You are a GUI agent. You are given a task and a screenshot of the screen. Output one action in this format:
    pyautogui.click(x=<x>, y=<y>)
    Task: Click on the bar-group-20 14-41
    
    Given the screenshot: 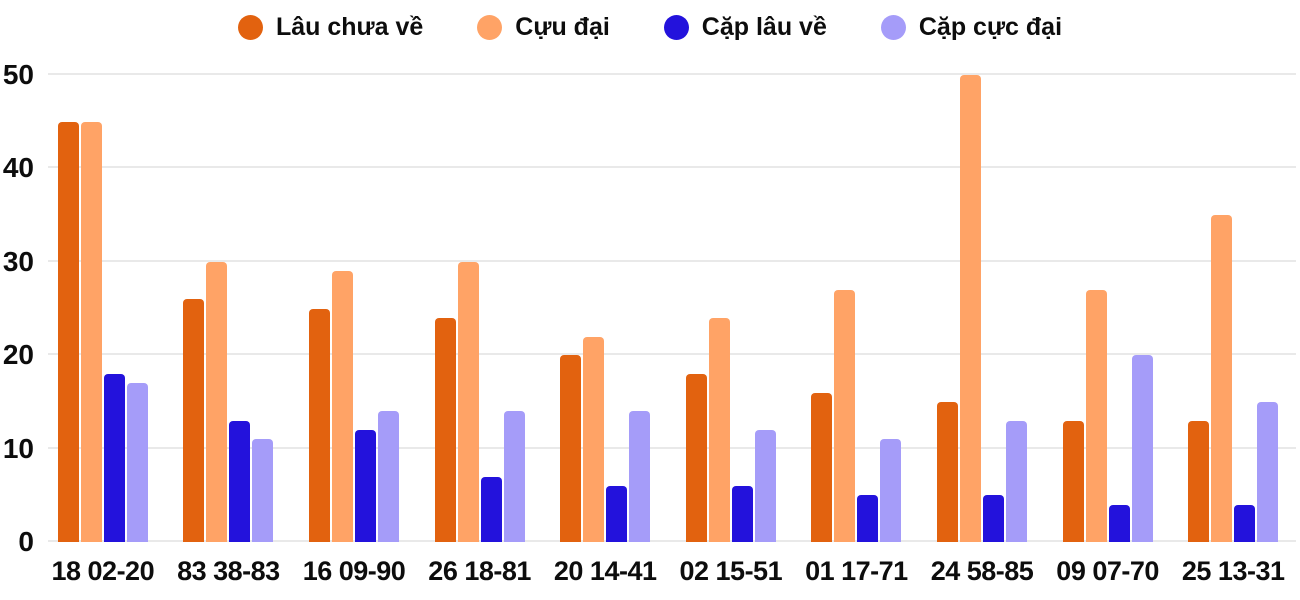 What is the action you would take?
    pyautogui.click(x=605, y=308)
    